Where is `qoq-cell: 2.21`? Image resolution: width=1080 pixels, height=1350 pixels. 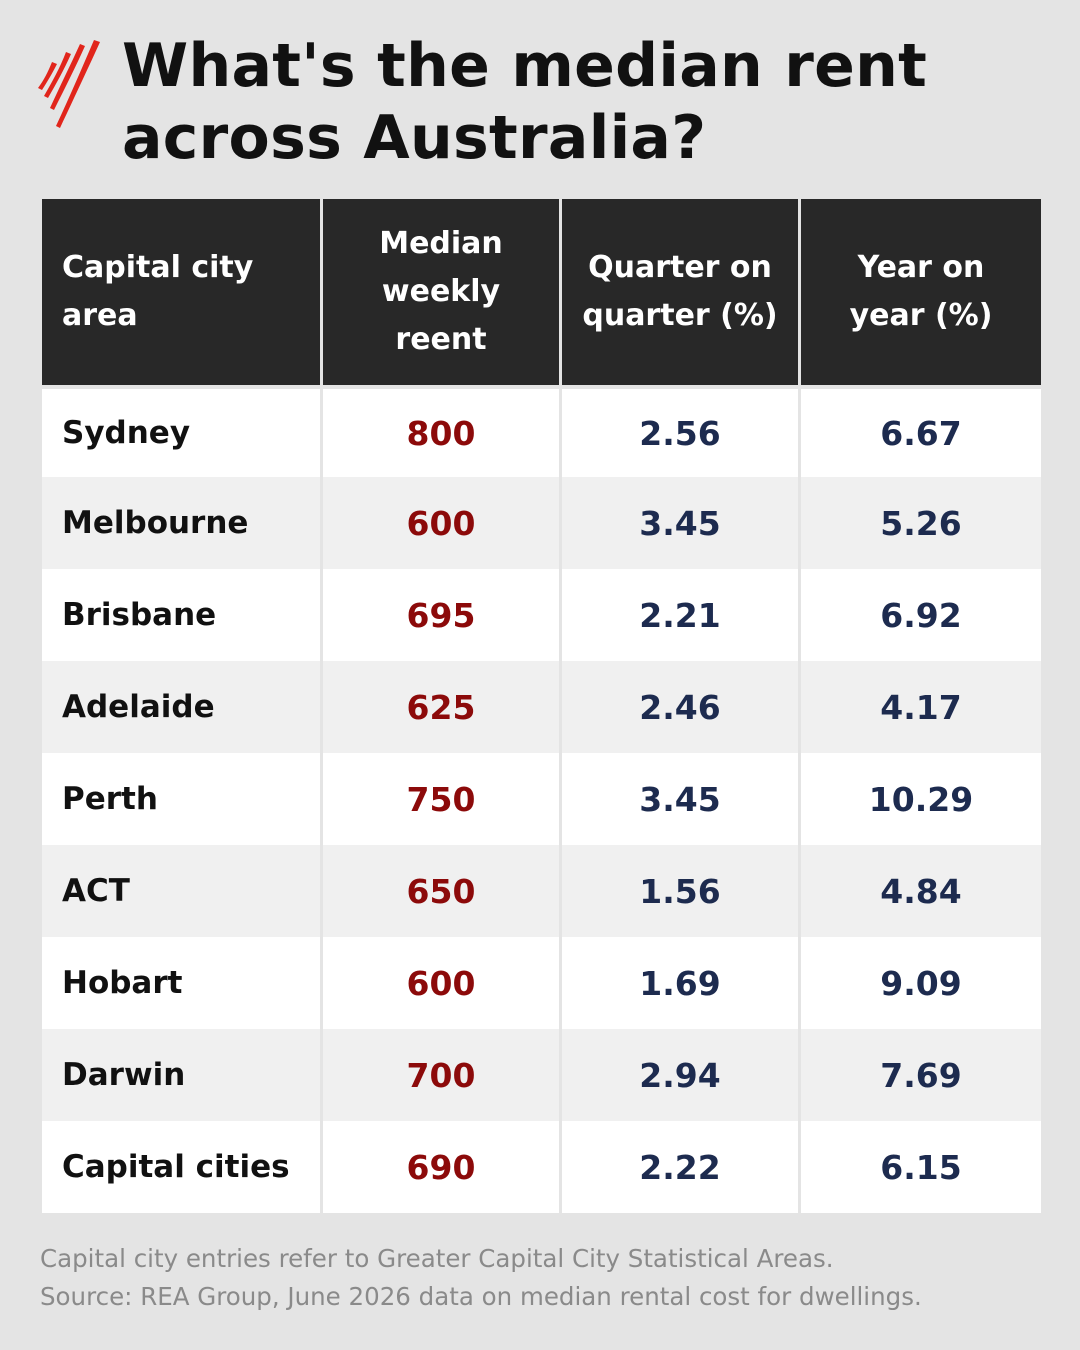
qoq-cell: 2.21 is located at coordinates (681, 615).